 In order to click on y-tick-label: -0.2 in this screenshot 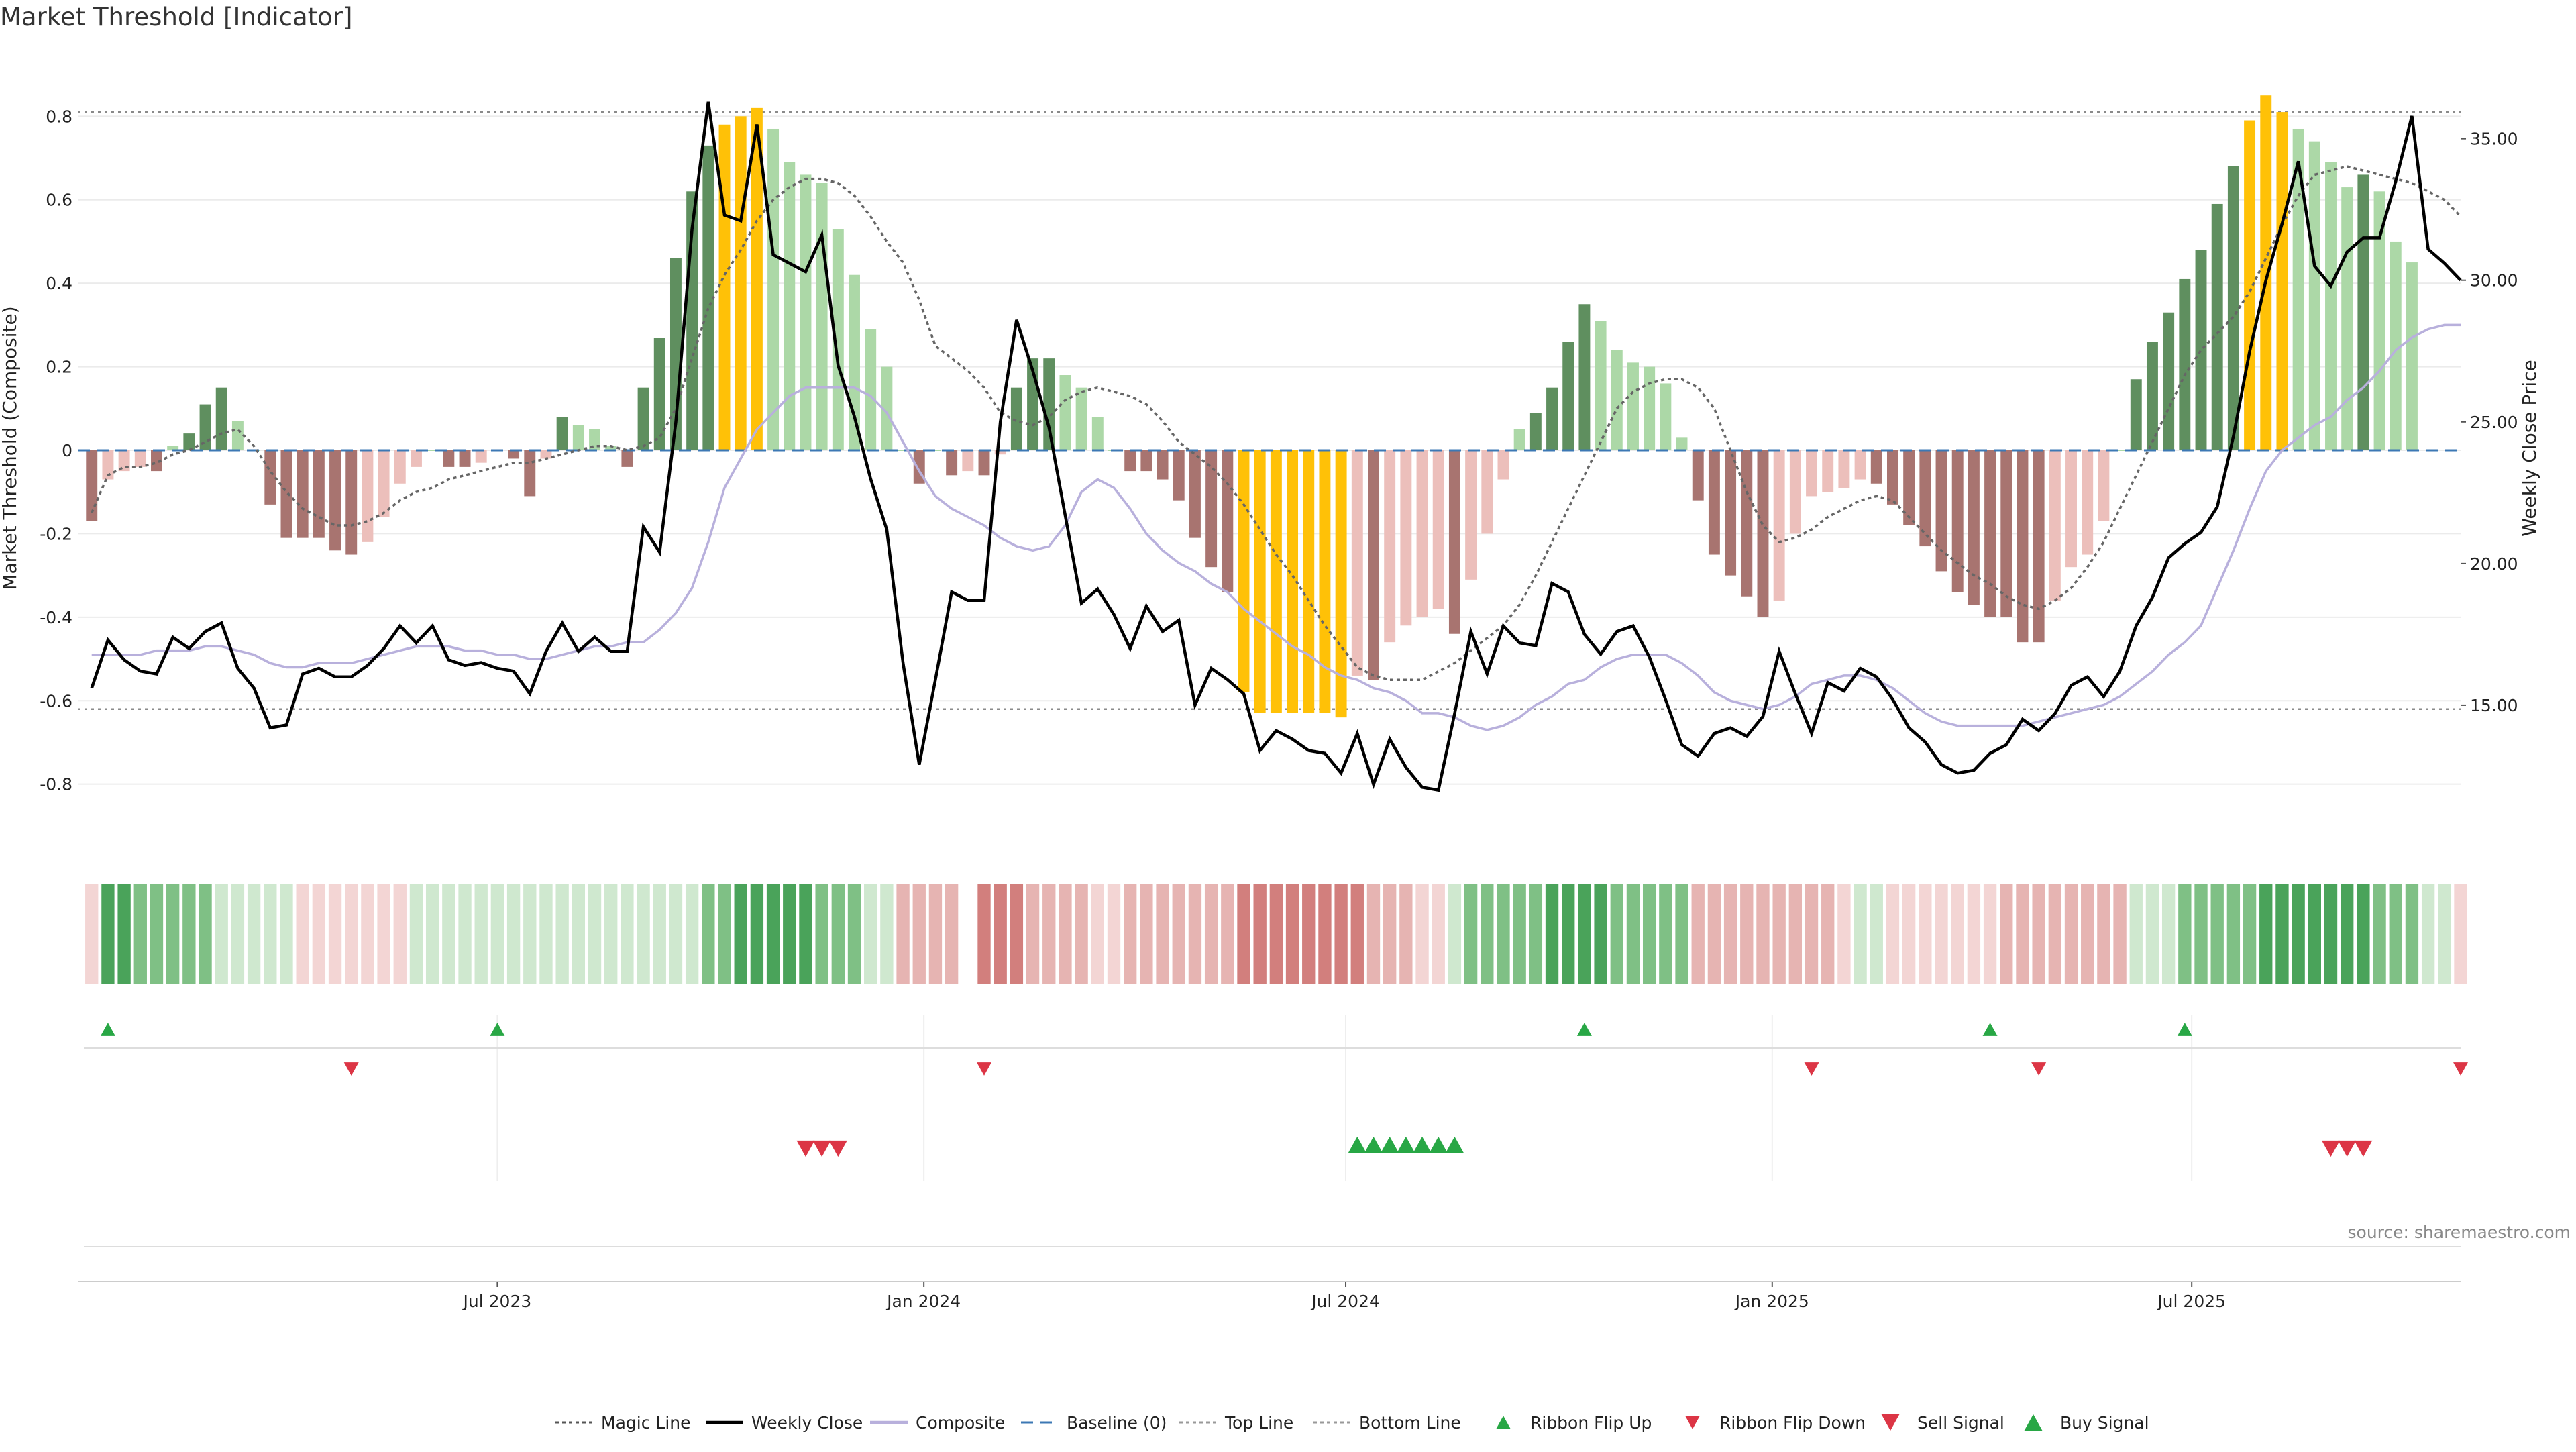, I will do `click(56, 533)`.